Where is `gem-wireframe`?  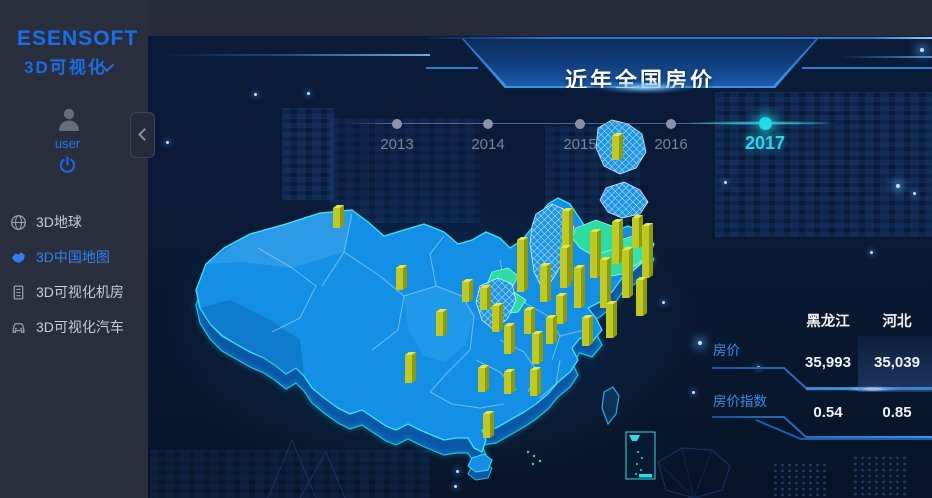 gem-wireframe is located at coordinates (694, 472).